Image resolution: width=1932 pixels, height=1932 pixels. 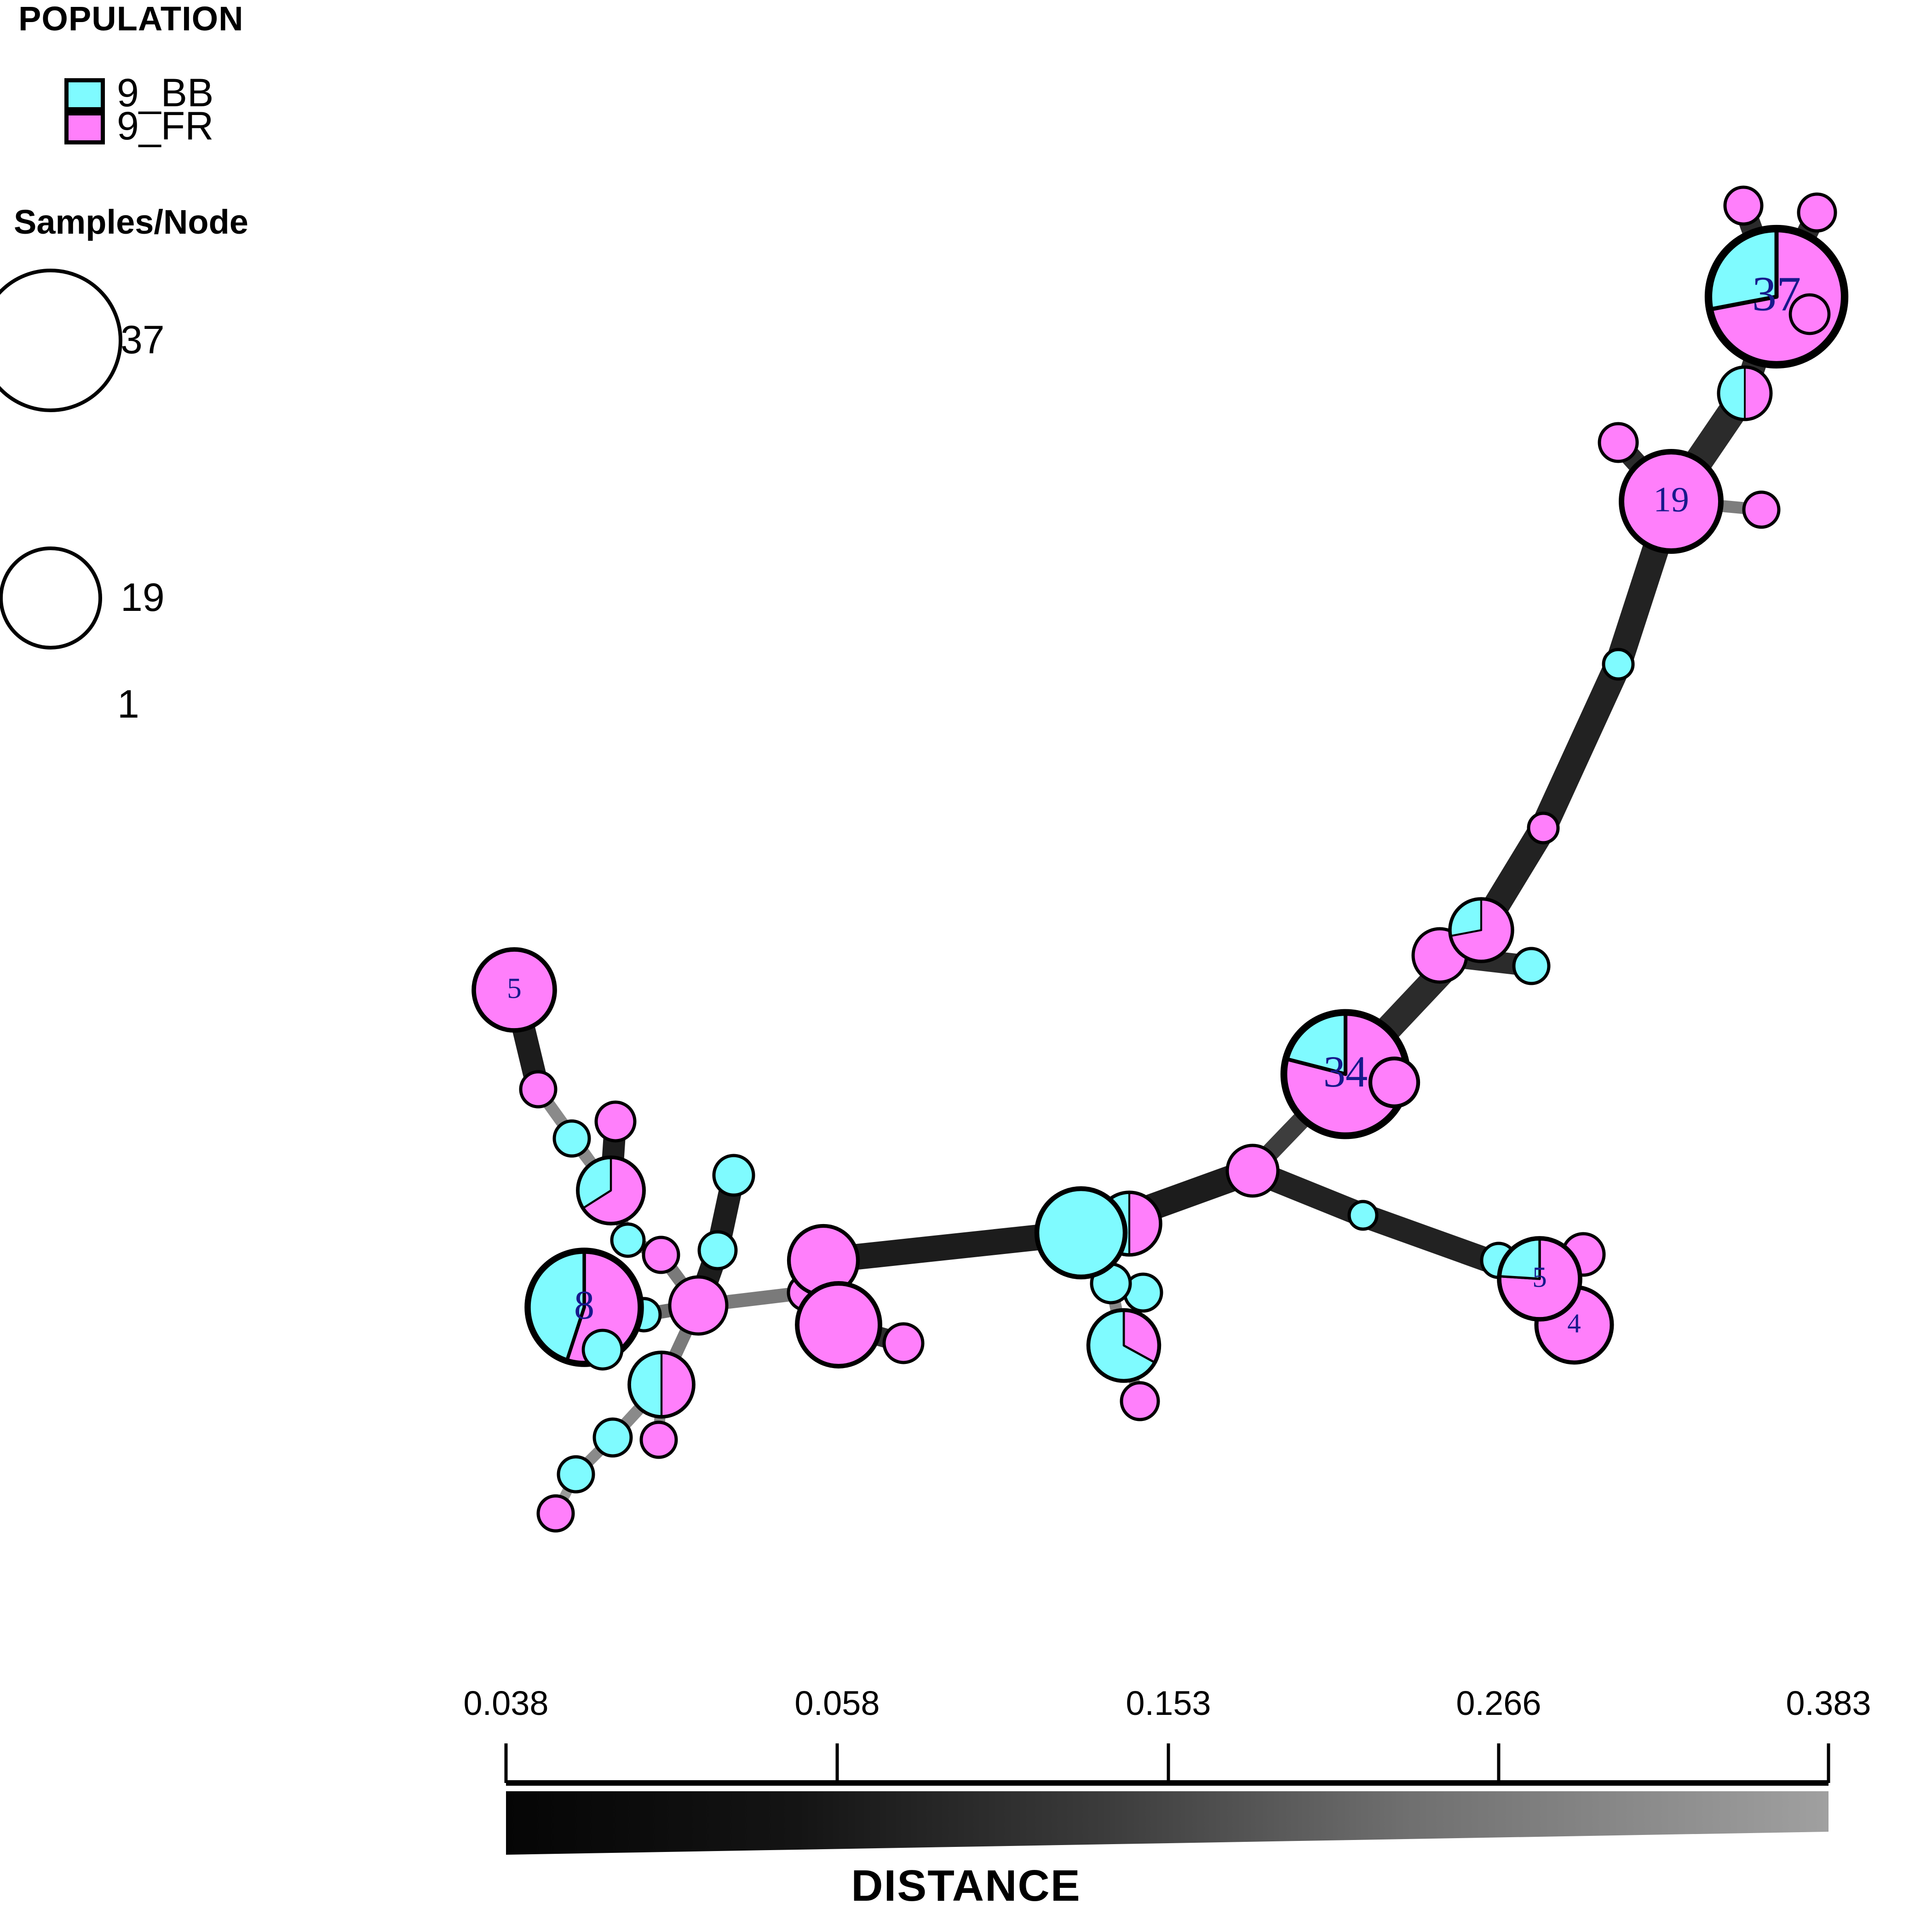 I want to click on axis-ticks, so click(x=1167, y=1764).